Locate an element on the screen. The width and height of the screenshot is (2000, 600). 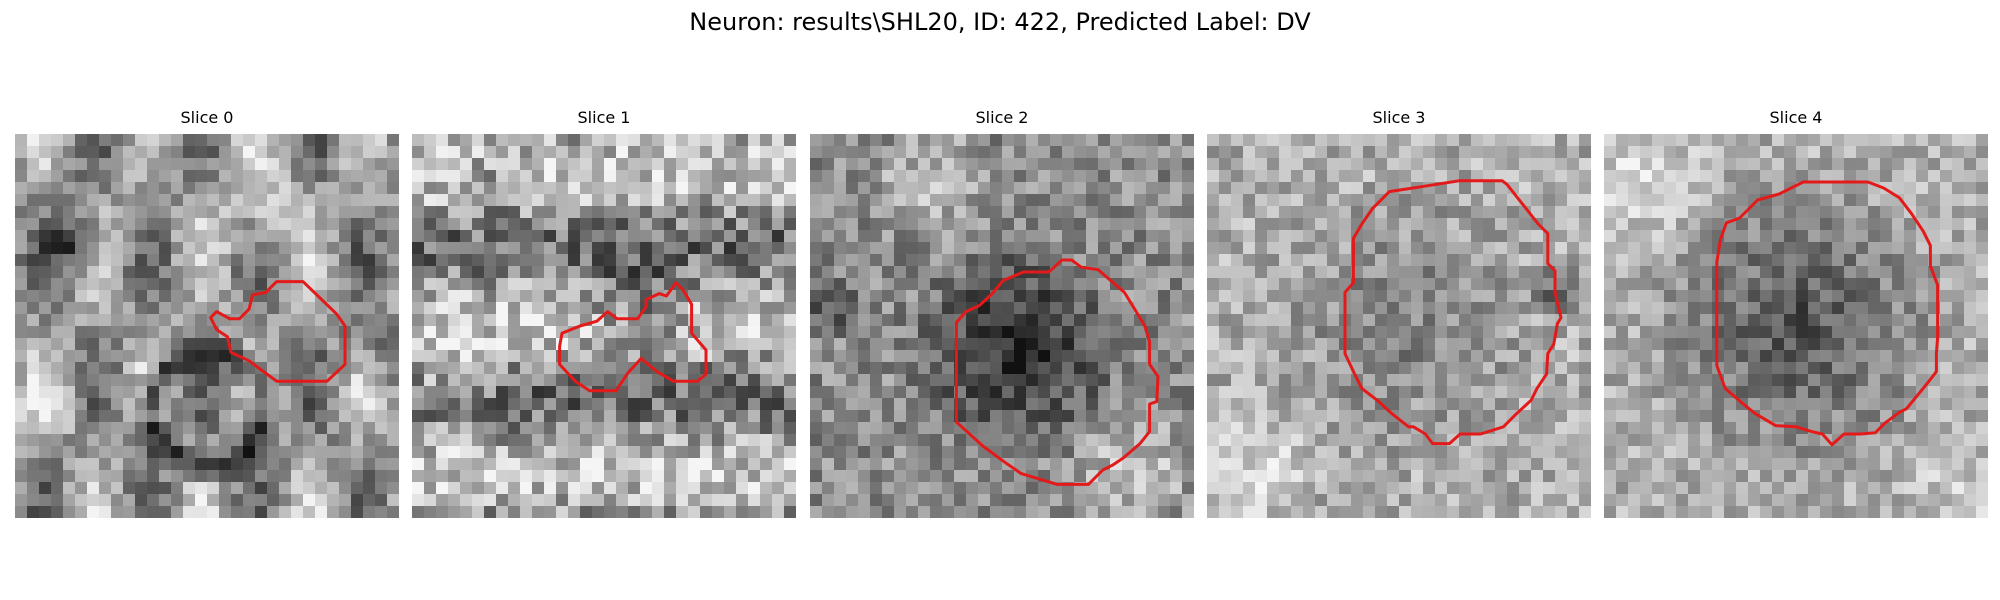
slice-title: Slice 4 is located at coordinates (1796, 117).